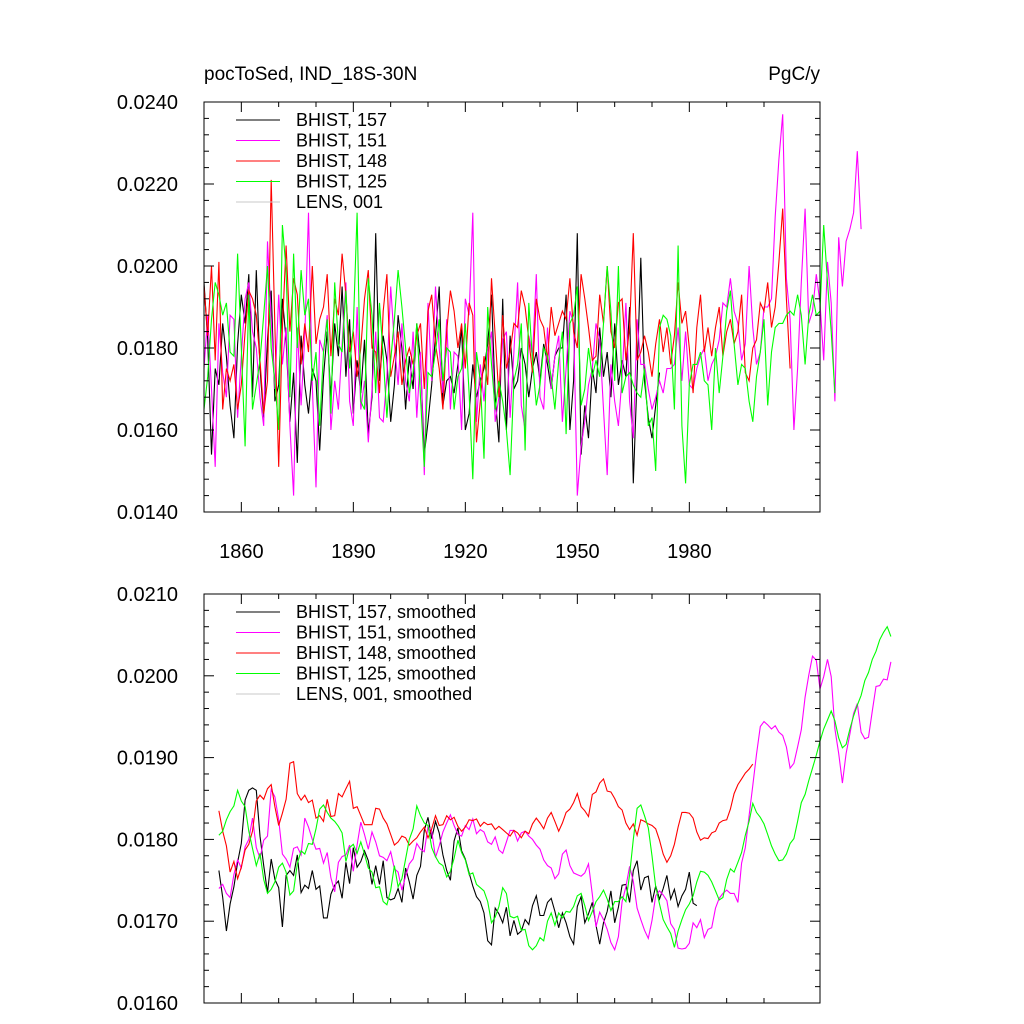 The width and height of the screenshot is (1024, 1024). I want to click on x-tick-label: 1950, so click(577, 552).